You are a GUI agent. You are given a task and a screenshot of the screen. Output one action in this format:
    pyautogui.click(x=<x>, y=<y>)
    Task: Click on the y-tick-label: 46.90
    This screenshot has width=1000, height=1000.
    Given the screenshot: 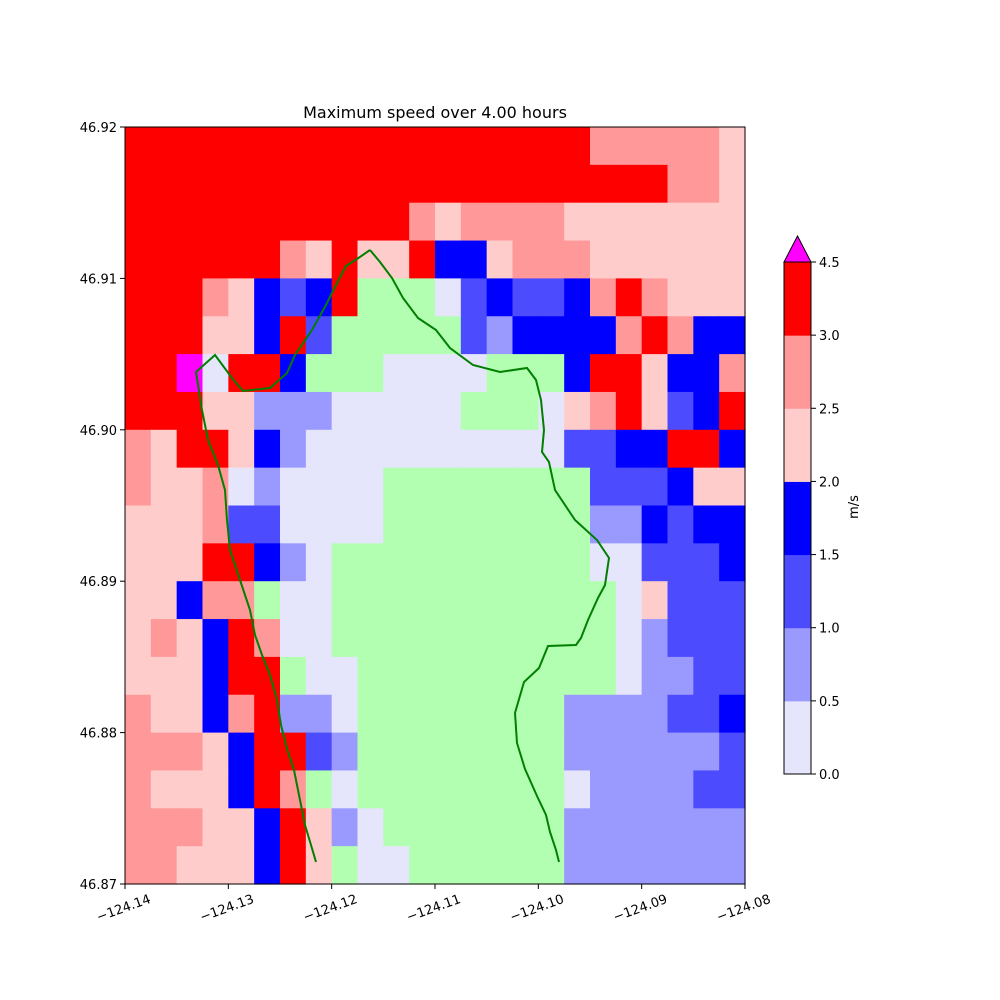 What is the action you would take?
    pyautogui.click(x=98, y=431)
    